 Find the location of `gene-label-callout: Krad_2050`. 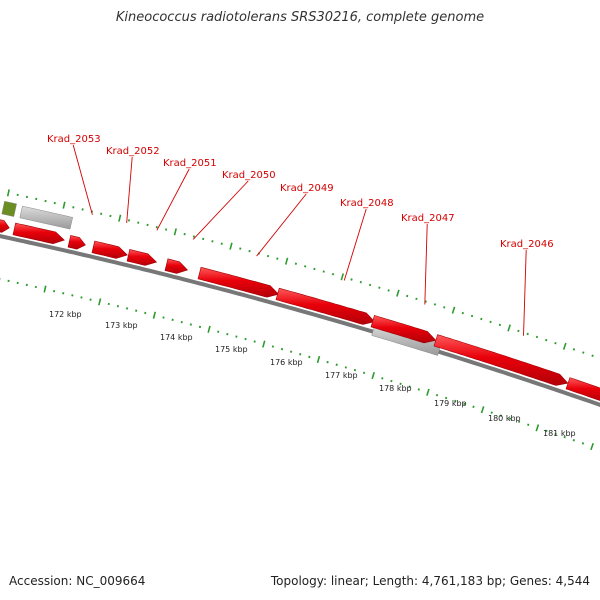

gene-label-callout: Krad_2050 is located at coordinates (234, 205).